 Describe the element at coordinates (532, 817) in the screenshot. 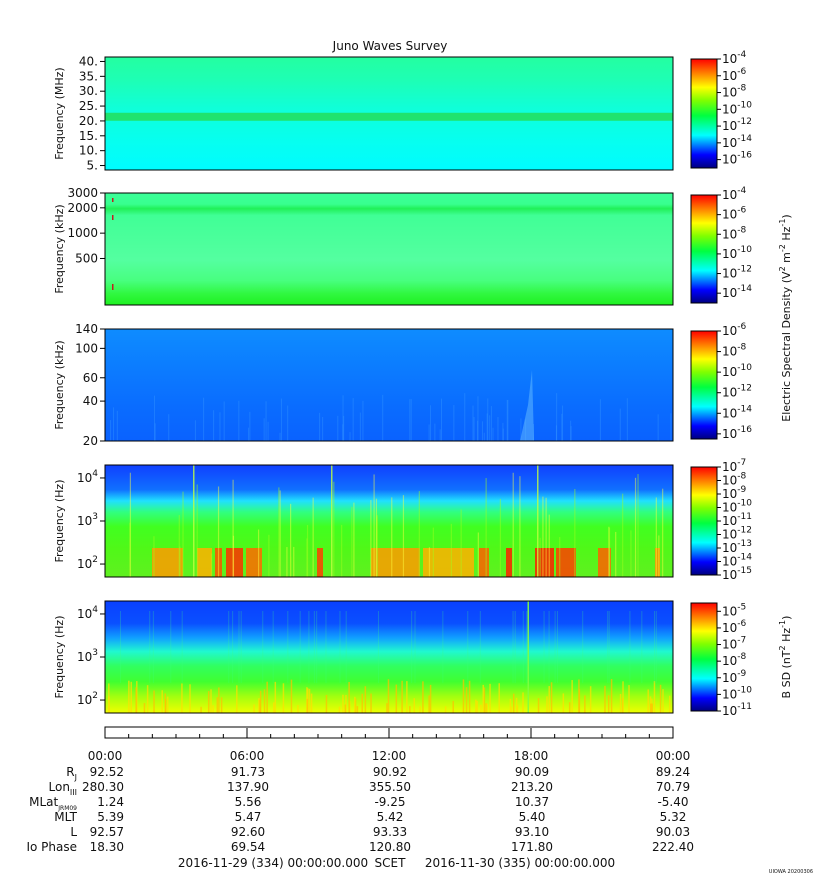

I see `ephem-value: 5.40` at that location.